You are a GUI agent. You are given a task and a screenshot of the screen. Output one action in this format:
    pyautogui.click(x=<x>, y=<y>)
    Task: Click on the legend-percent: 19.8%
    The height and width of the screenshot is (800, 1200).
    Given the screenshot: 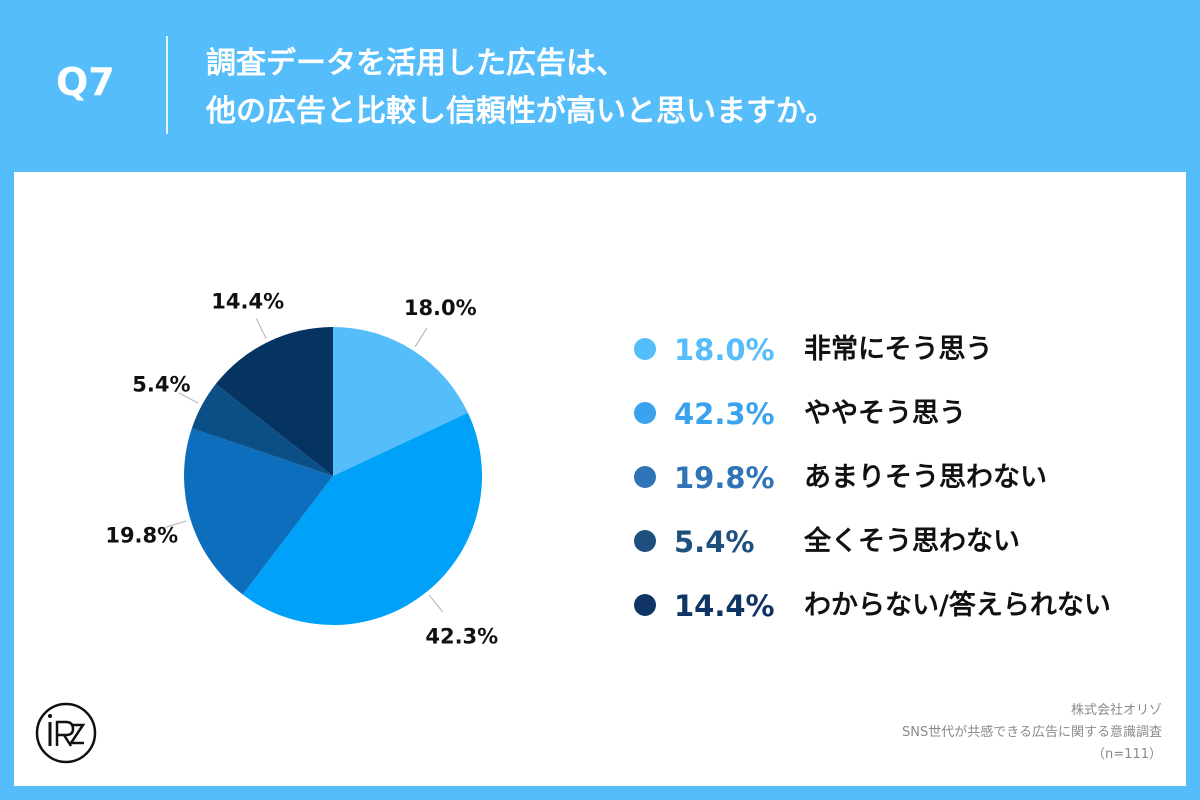 What is the action you would take?
    pyautogui.click(x=724, y=478)
    